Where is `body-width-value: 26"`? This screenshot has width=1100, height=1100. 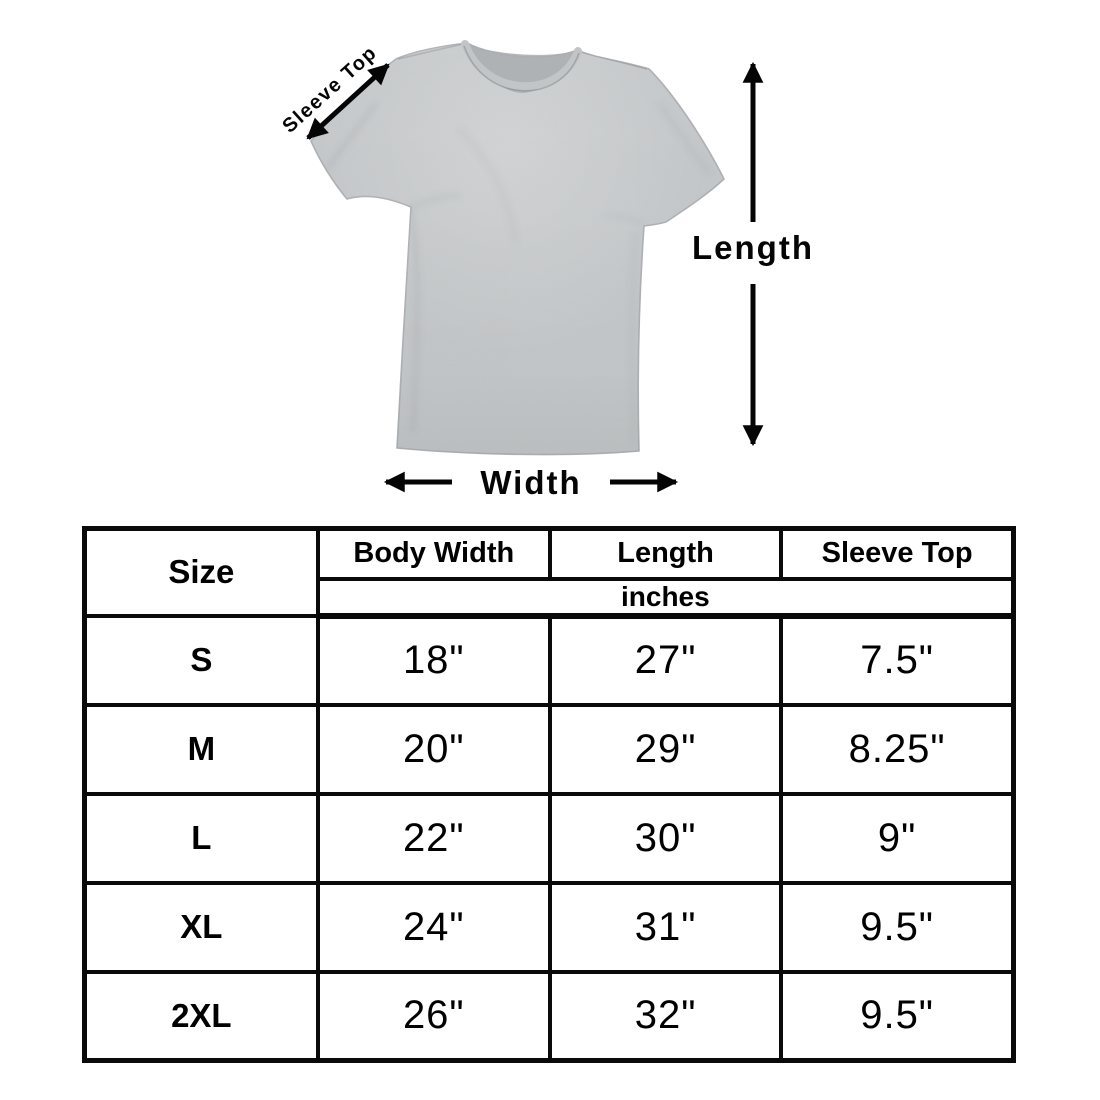
body-width-value: 26" is located at coordinates (433, 1016).